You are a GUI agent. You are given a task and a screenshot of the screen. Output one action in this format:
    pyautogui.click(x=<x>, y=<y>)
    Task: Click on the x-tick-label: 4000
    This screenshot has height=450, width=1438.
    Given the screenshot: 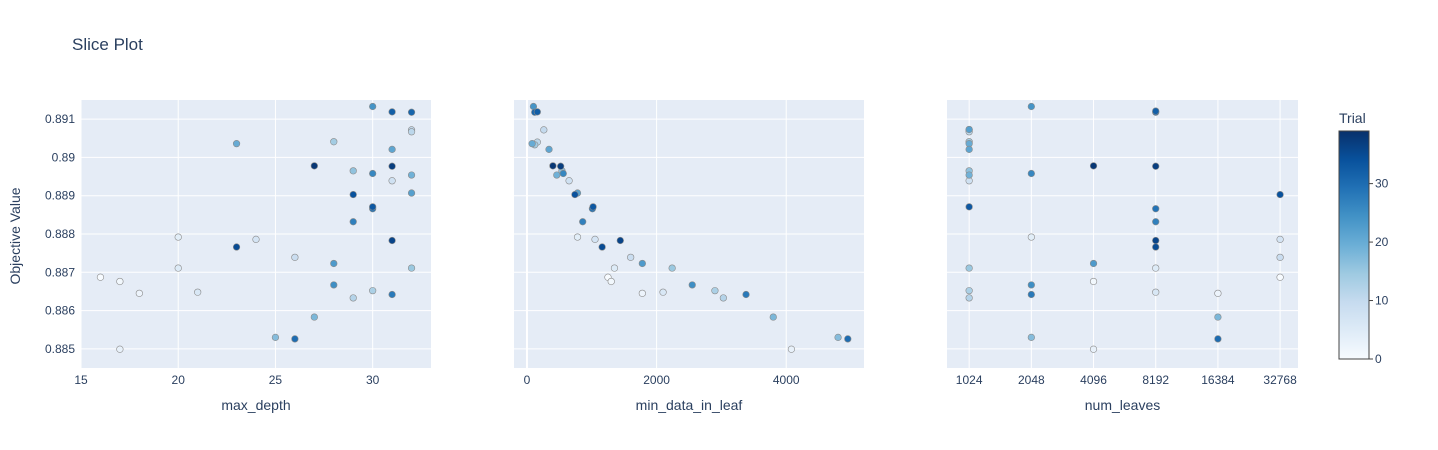 What is the action you would take?
    pyautogui.click(x=786, y=380)
    